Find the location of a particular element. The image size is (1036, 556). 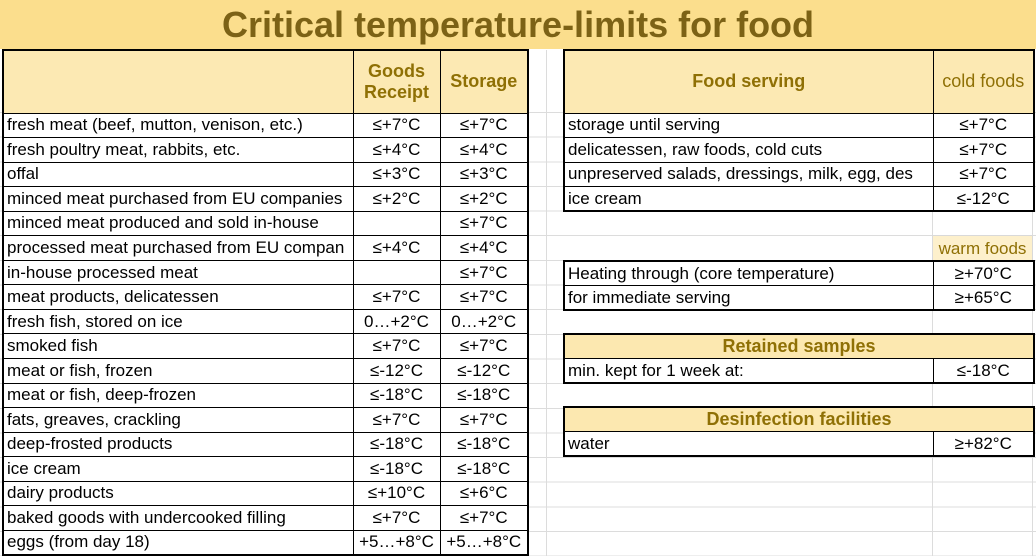

product-cell: smoked fish is located at coordinates (178, 346).